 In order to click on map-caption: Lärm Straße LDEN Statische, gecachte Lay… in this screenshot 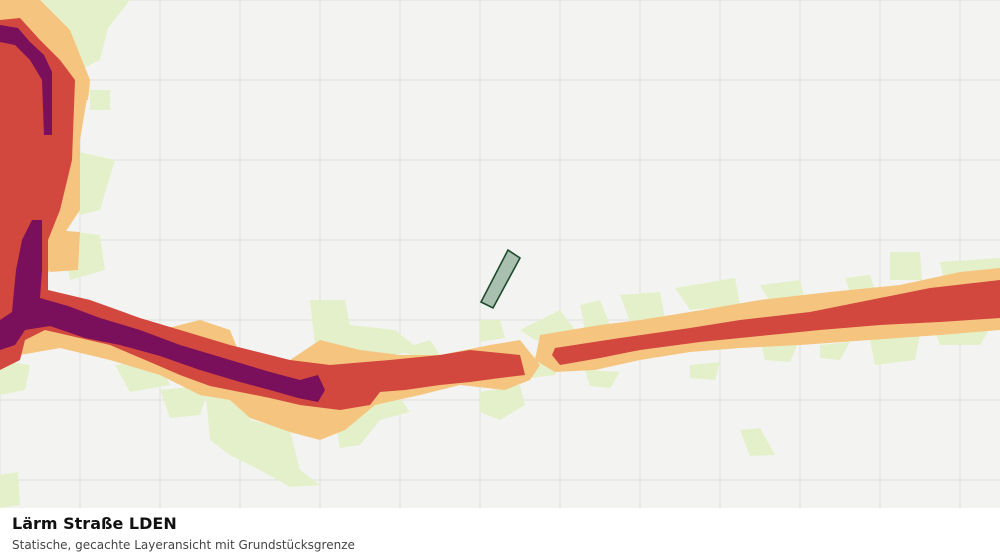, I will do `click(500, 534)`.